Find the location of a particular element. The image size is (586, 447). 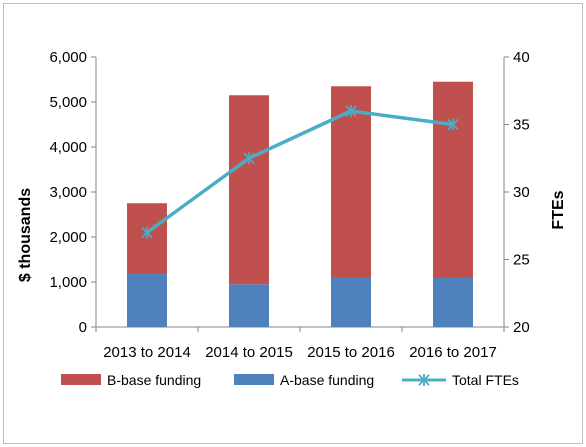

x-tick-label: 2016 to 2017 is located at coordinates (453, 352).